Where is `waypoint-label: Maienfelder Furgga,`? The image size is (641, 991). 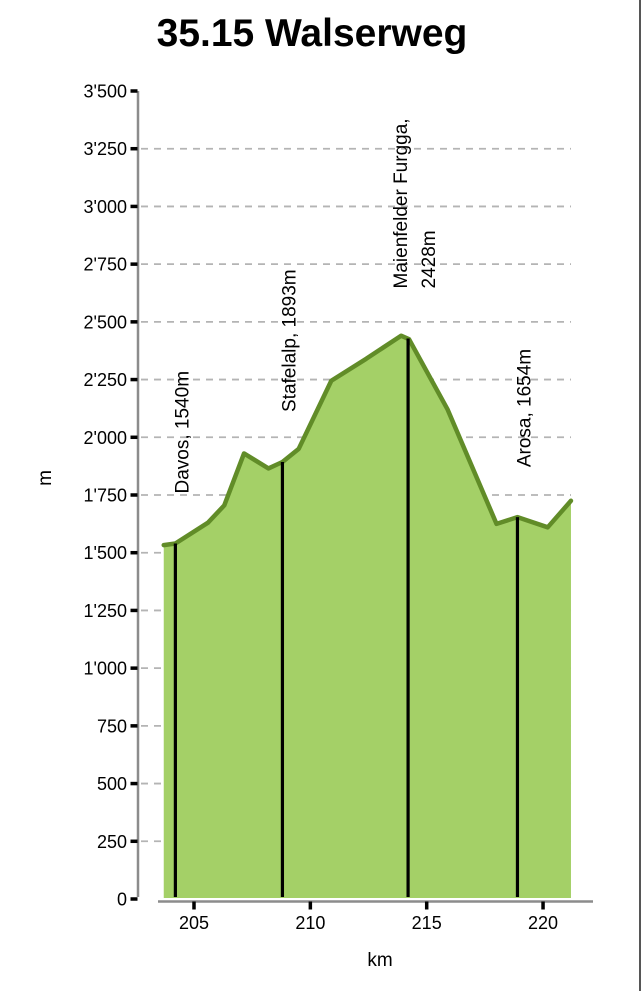 waypoint-label: Maienfelder Furgga, is located at coordinates (401, 203).